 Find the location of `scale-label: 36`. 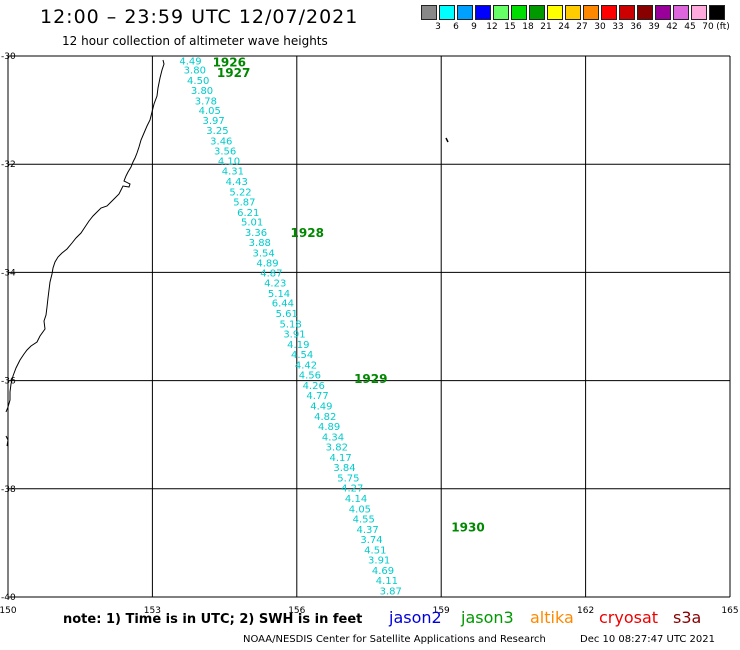

scale-label: 36 is located at coordinates (636, 27).